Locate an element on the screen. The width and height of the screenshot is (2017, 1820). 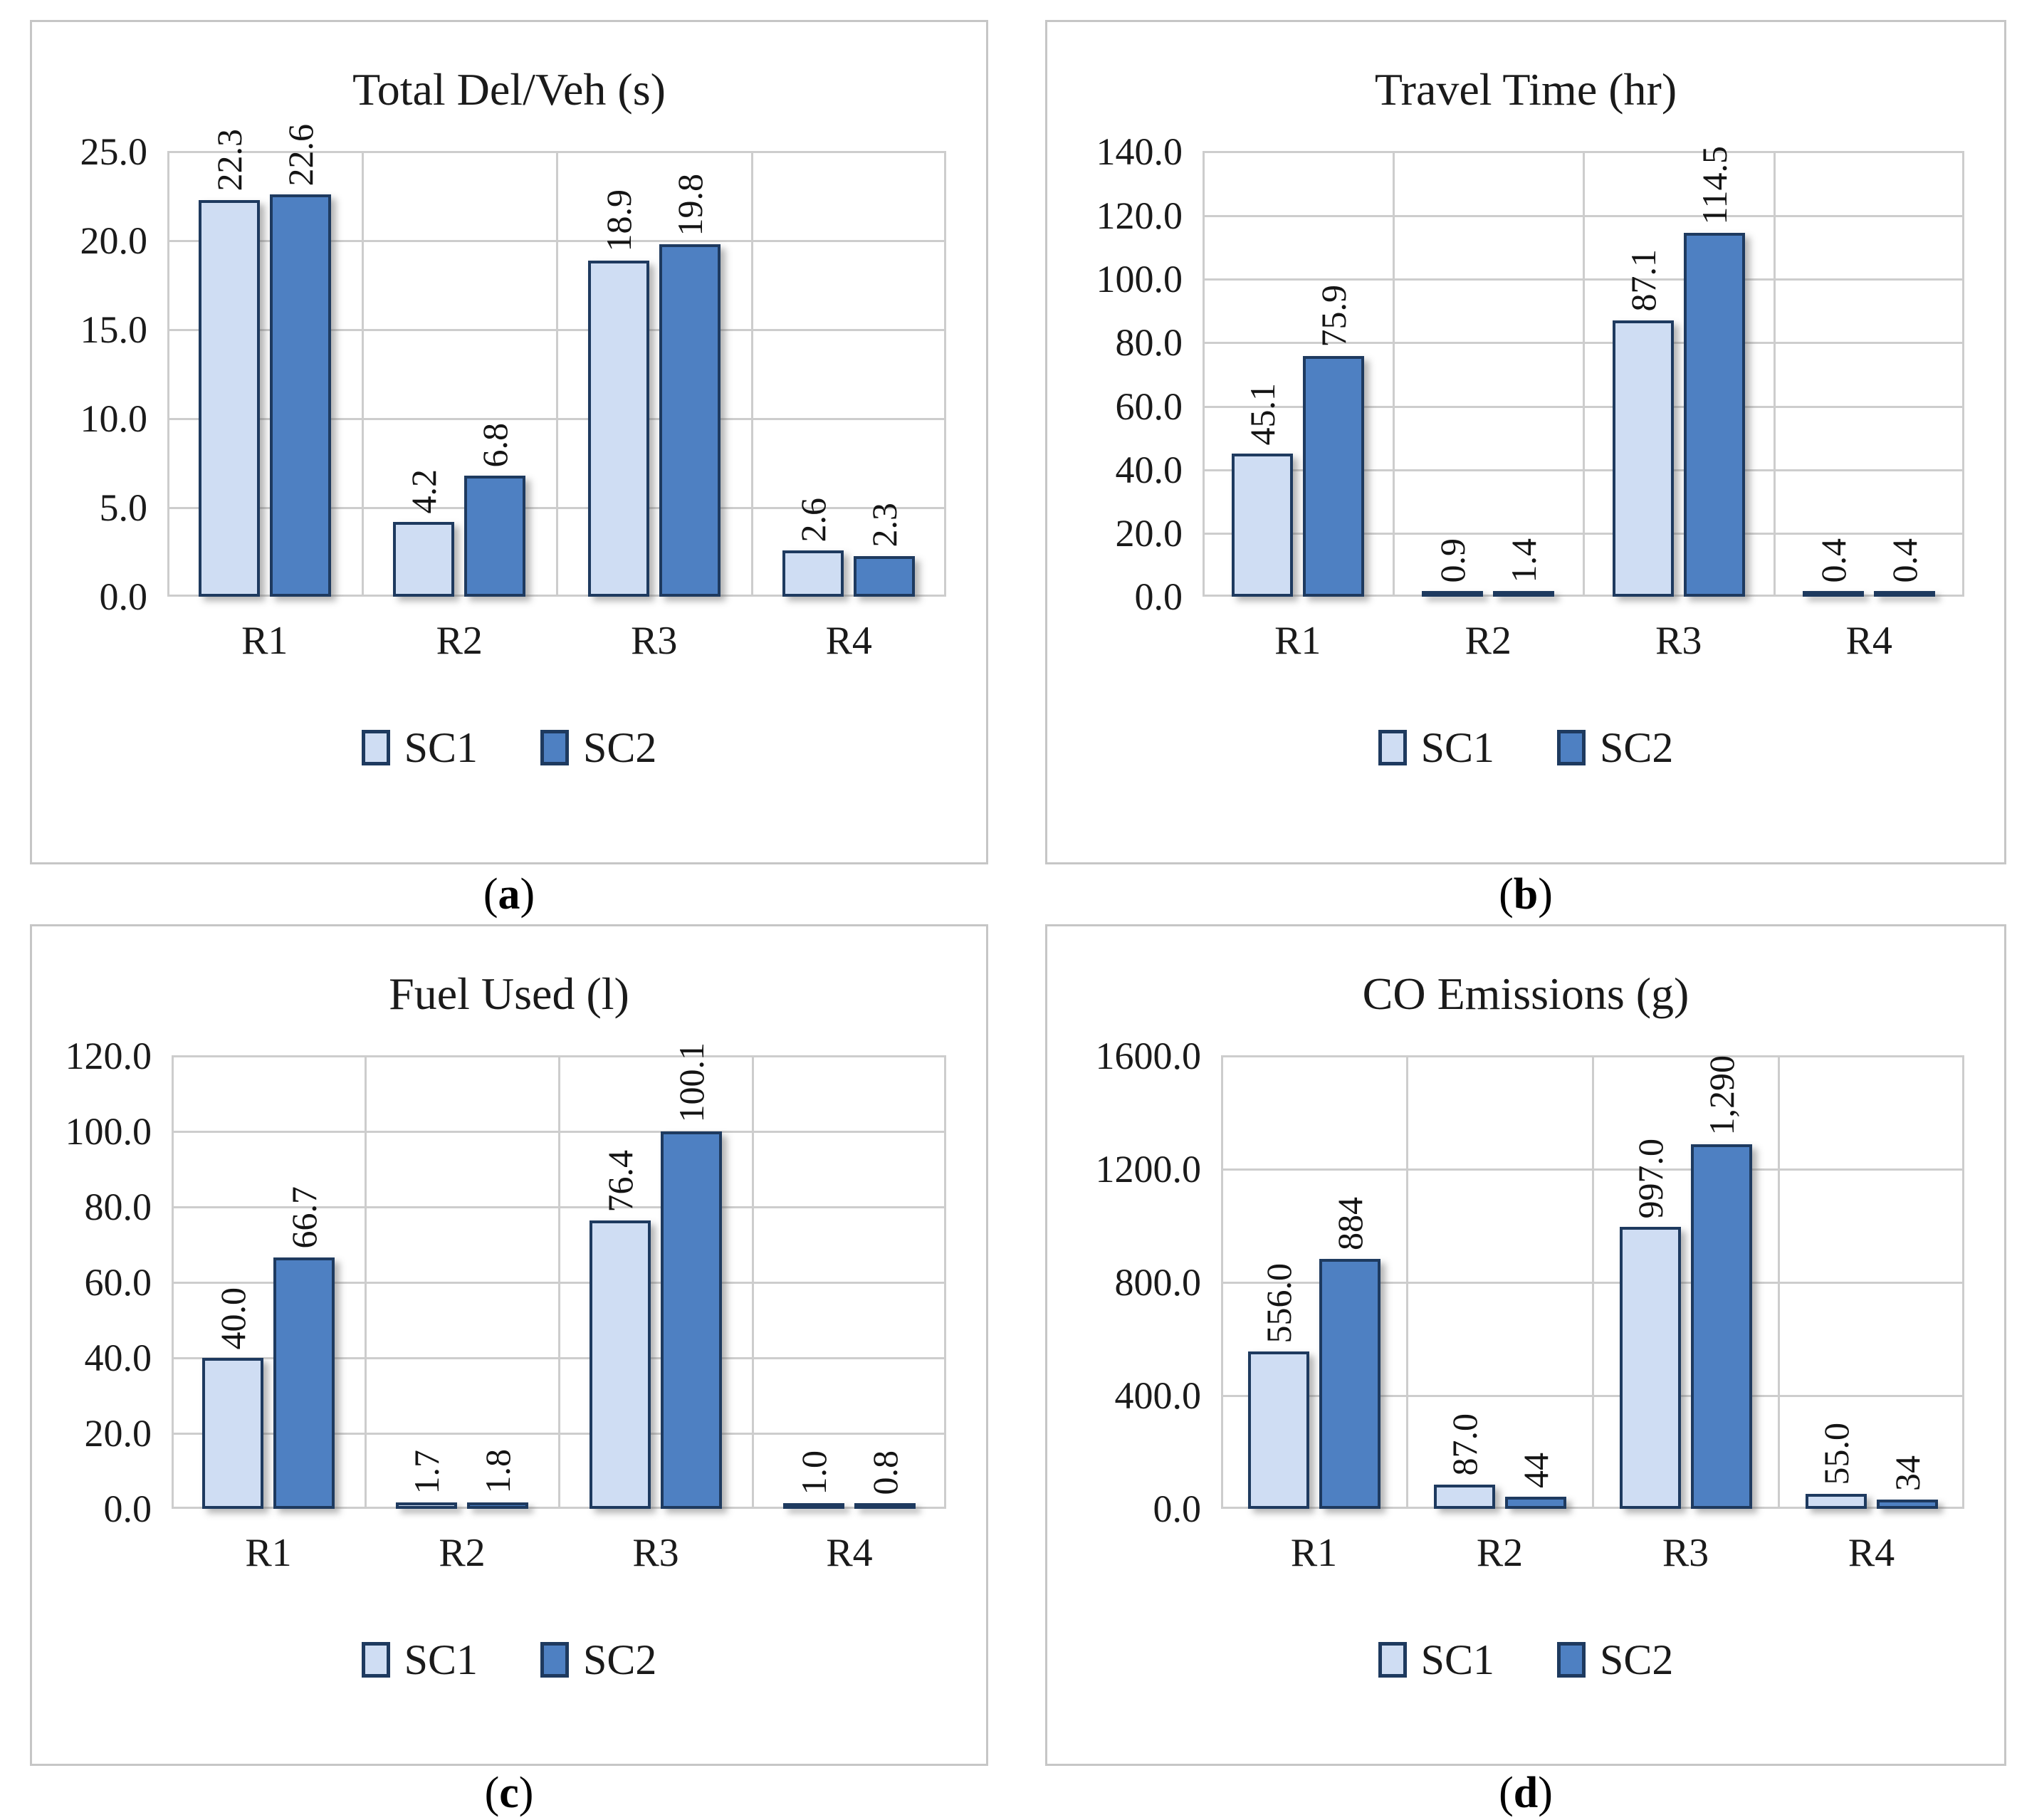
y-axis-tick-label: 15.0 is located at coordinates (114, 330).